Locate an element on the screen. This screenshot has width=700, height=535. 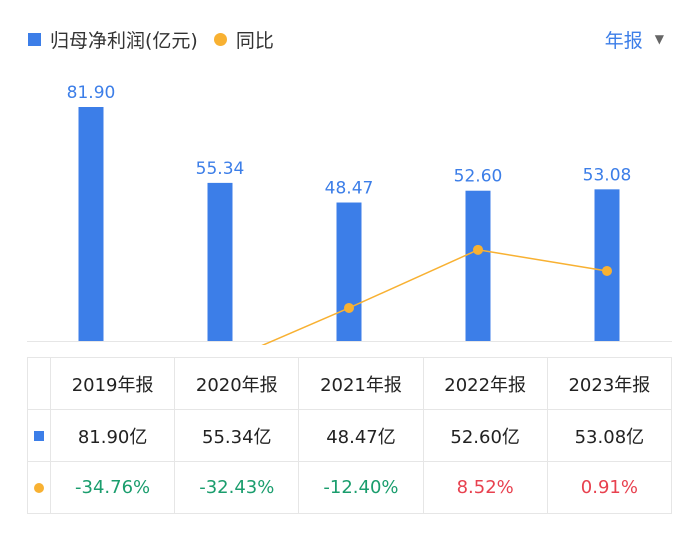
yoy-row-marker is located at coordinates (39, 487).